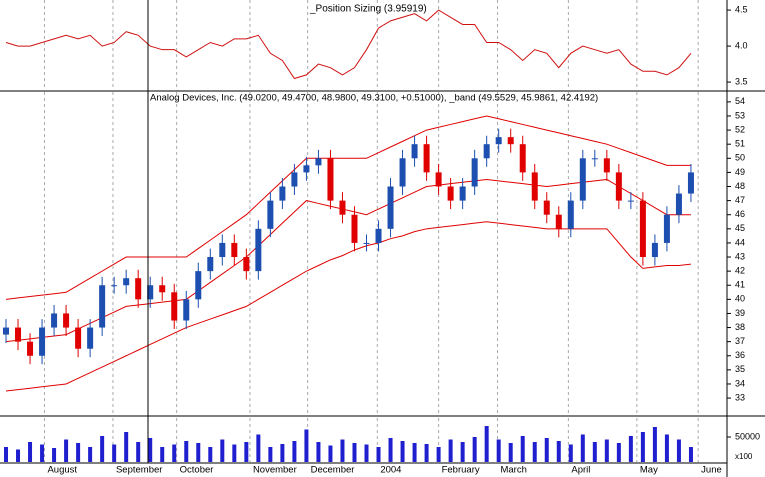  Describe the element at coordinates (740, 299) in the screenshot. I see `y-tick-label: 40` at that location.